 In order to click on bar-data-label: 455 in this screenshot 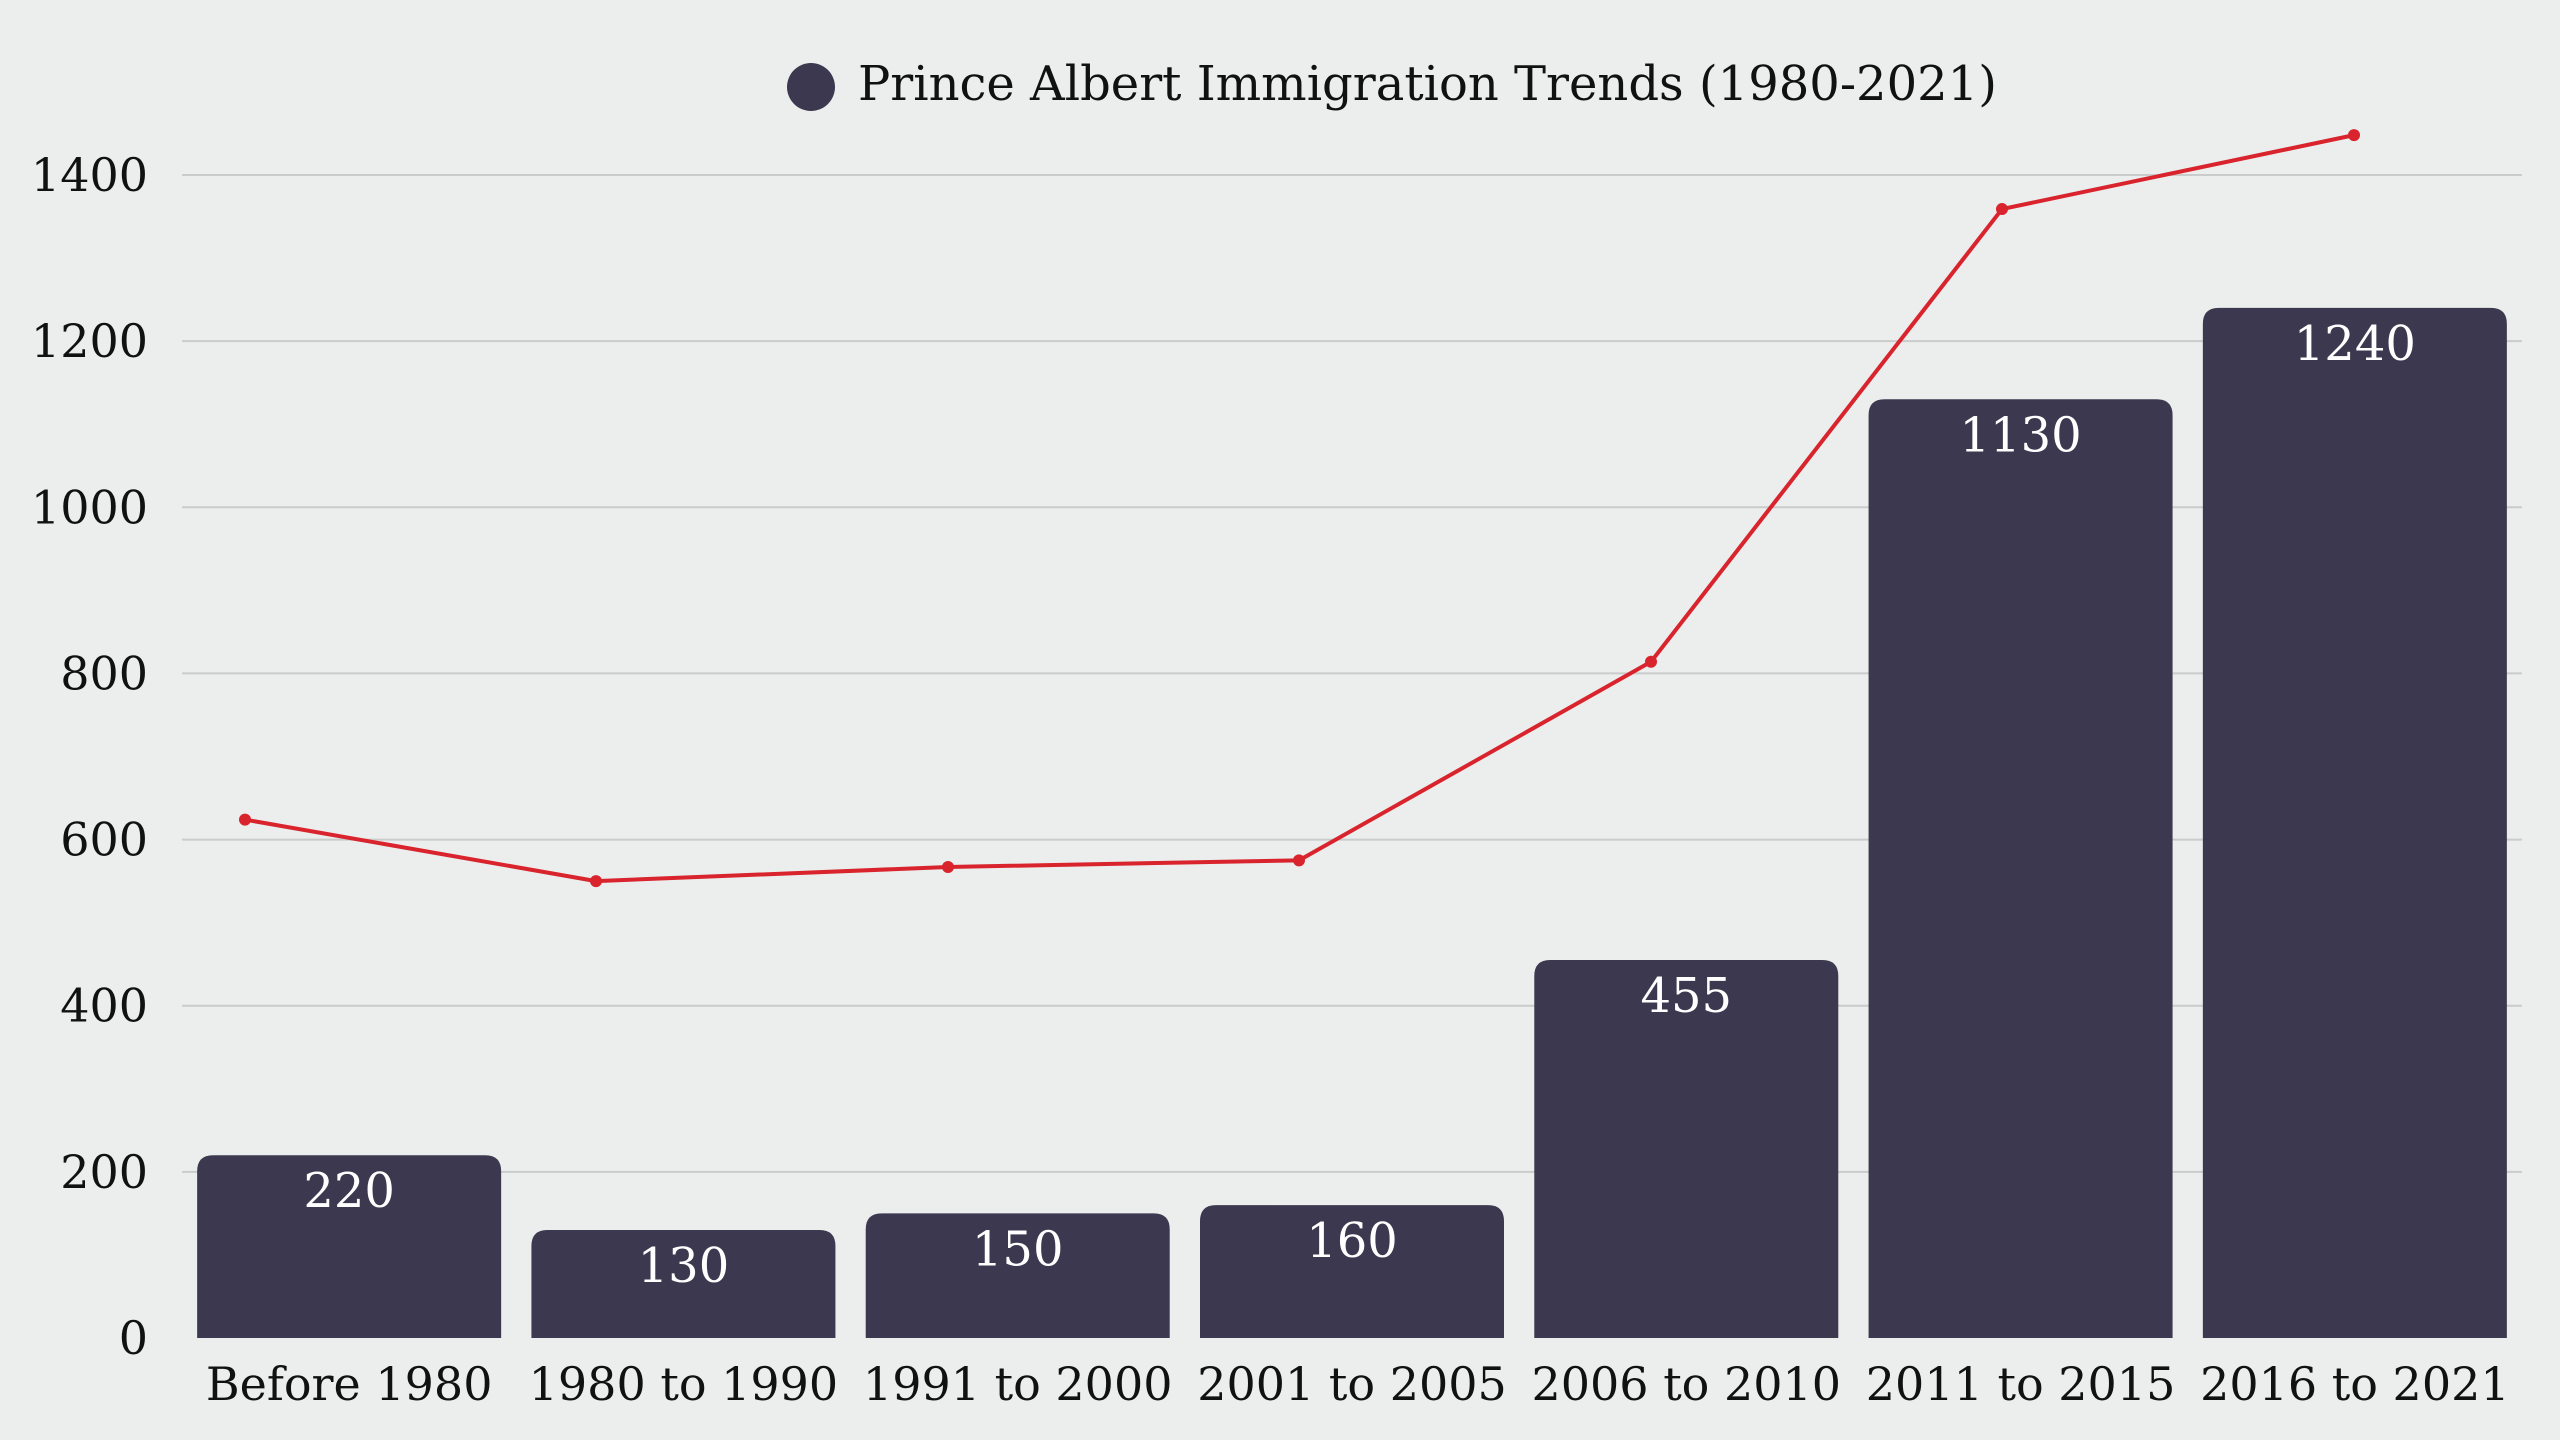, I will do `click(1686, 996)`.